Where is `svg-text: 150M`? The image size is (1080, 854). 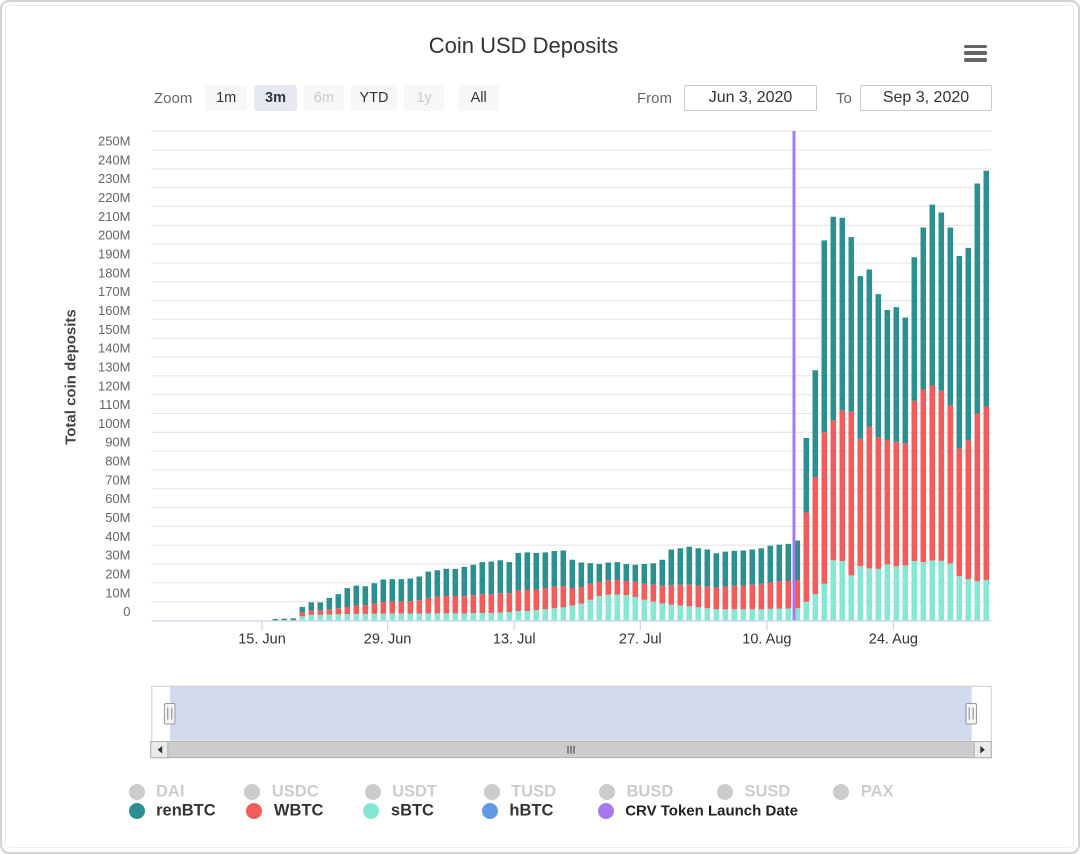
svg-text: 150M is located at coordinates (114, 329).